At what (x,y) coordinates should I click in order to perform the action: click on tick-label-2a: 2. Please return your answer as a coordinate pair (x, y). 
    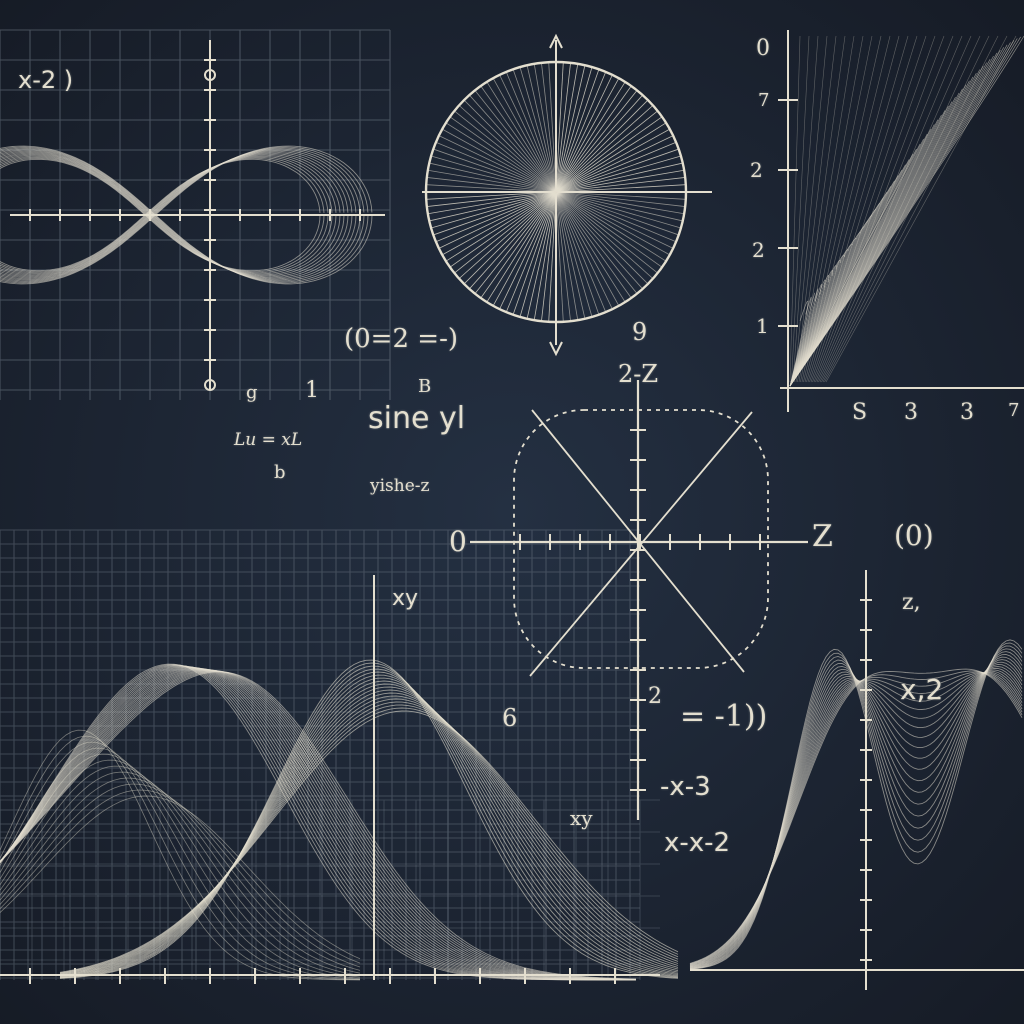
    Looking at the image, I should click on (756, 170).